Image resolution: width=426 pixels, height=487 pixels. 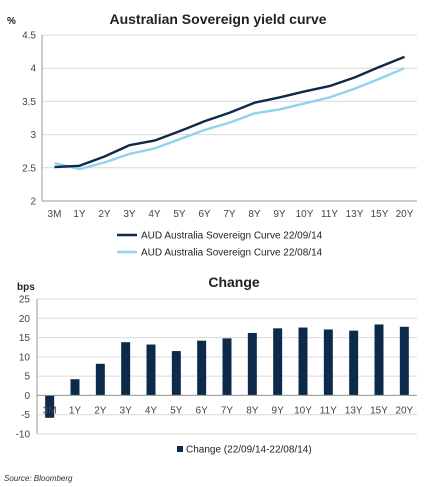 I want to click on chart-title: Change, so click(x=234, y=282).